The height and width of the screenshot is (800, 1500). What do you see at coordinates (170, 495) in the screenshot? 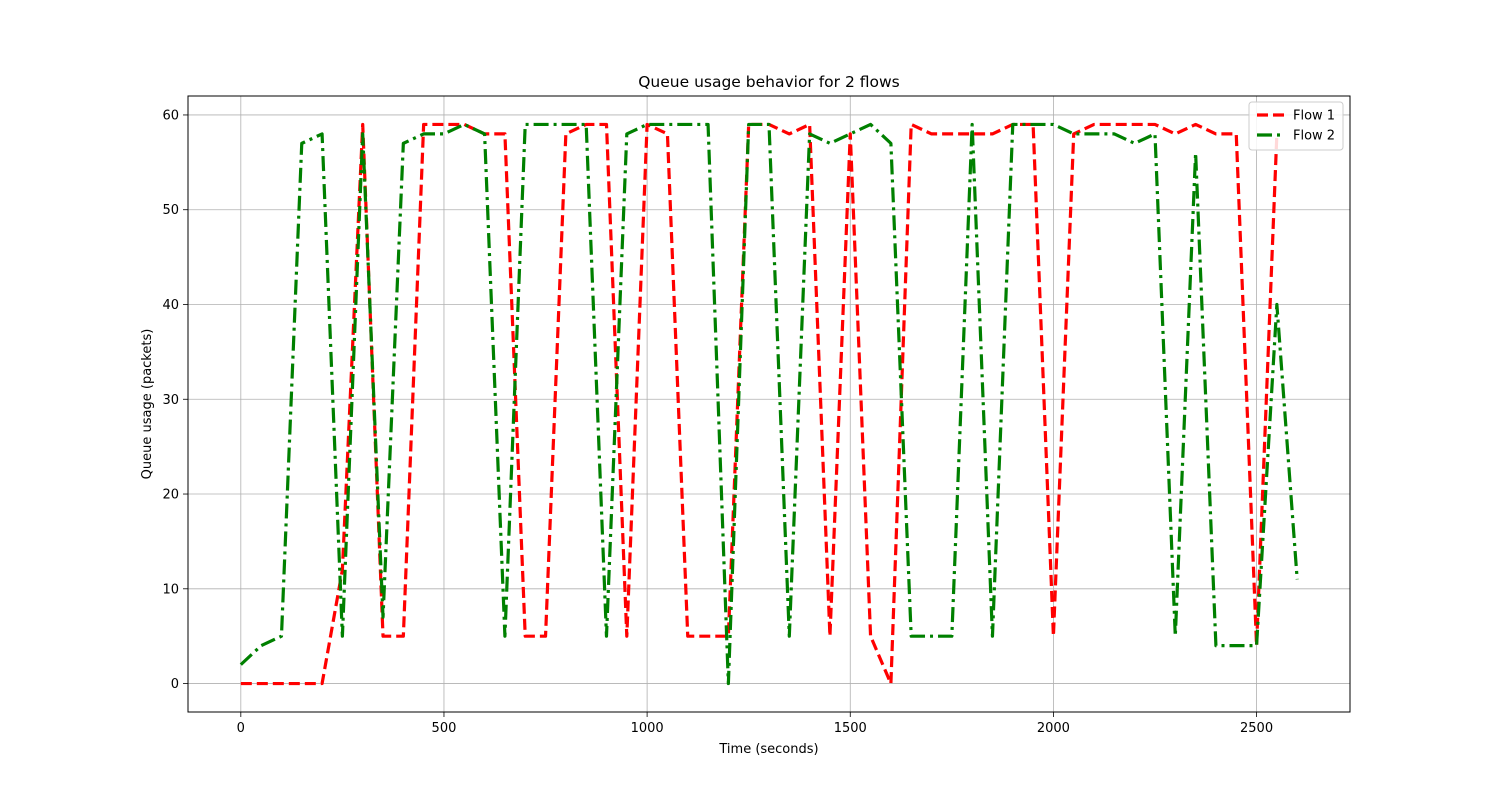
I see `y-tick-label: 20` at bounding box center [170, 495].